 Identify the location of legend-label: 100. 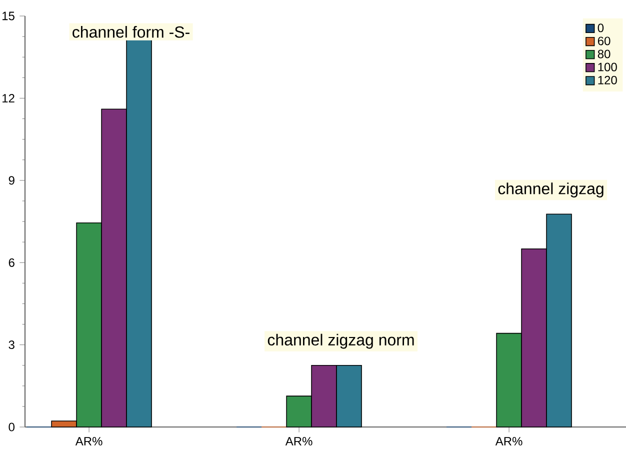
(607, 67).